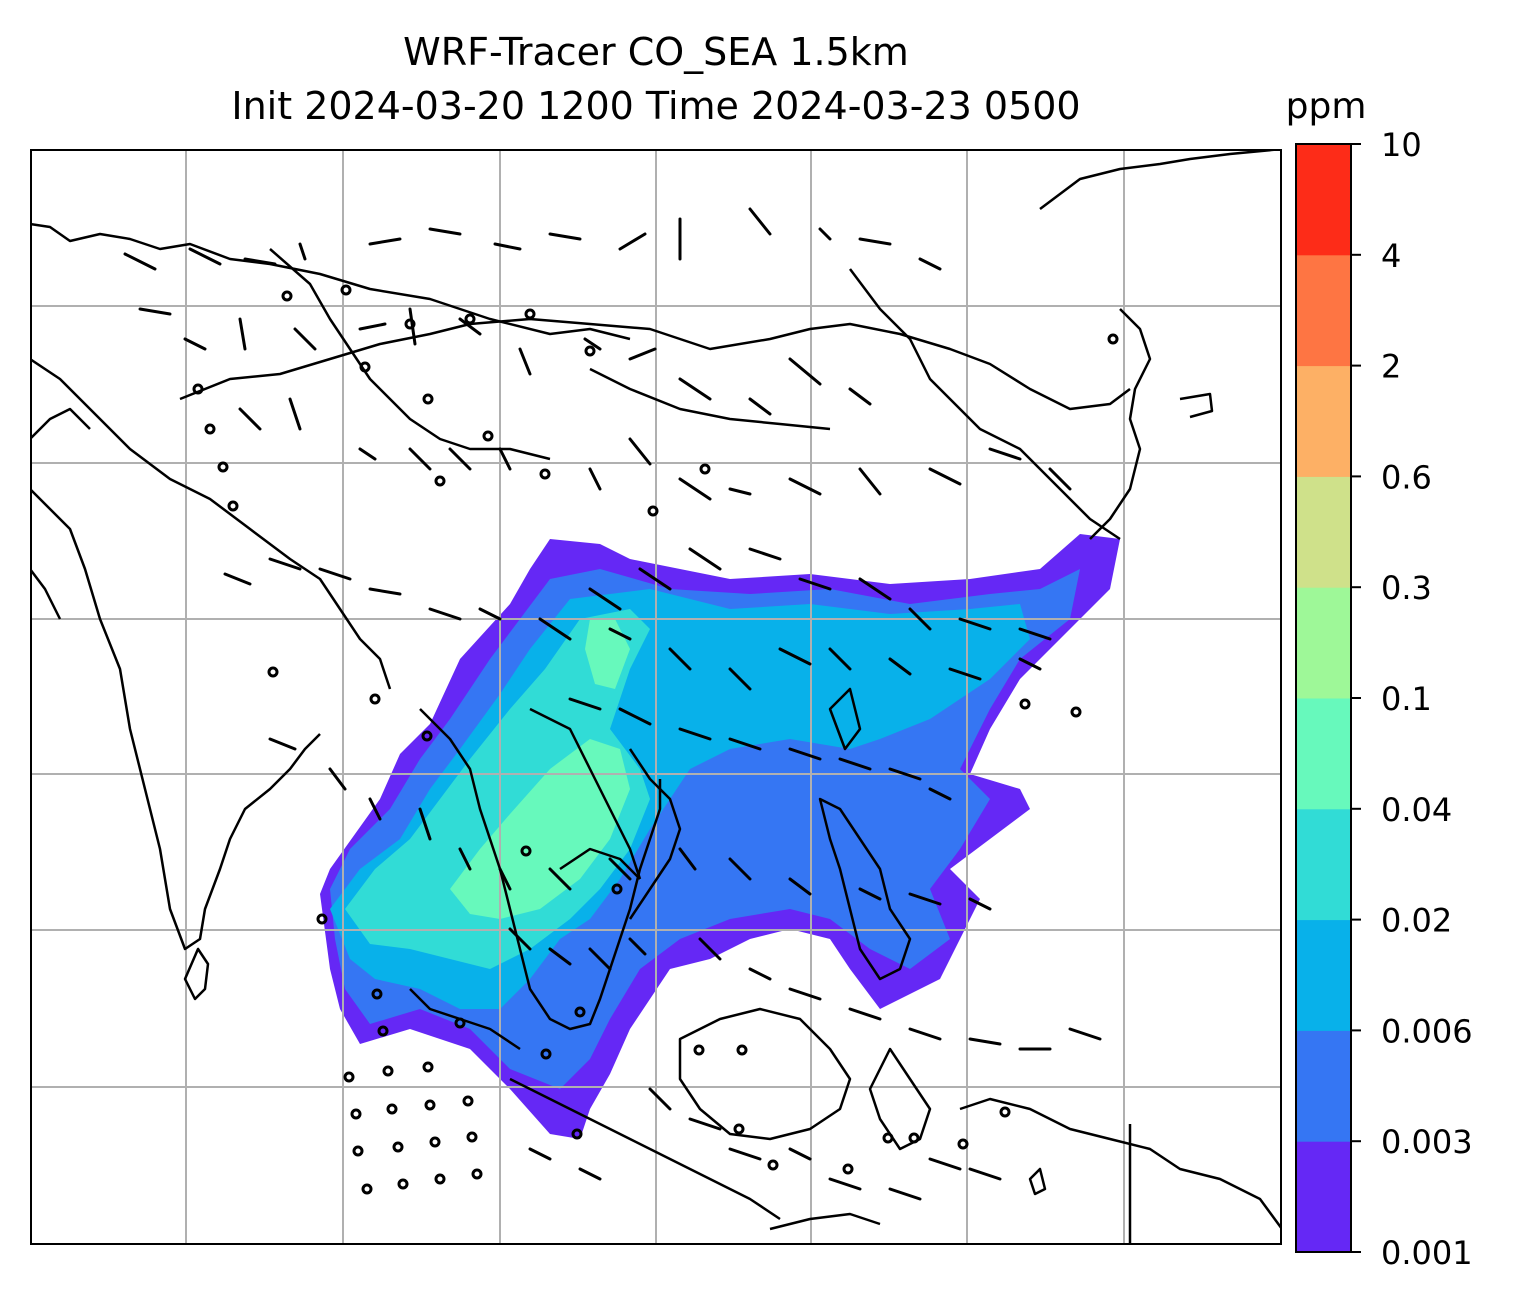  I want to click on colorbar: ppm 0.001 0.003 0.006 0.02 0.04 0.1 0.3 0.6 2 4 10, so click(1379, 679).